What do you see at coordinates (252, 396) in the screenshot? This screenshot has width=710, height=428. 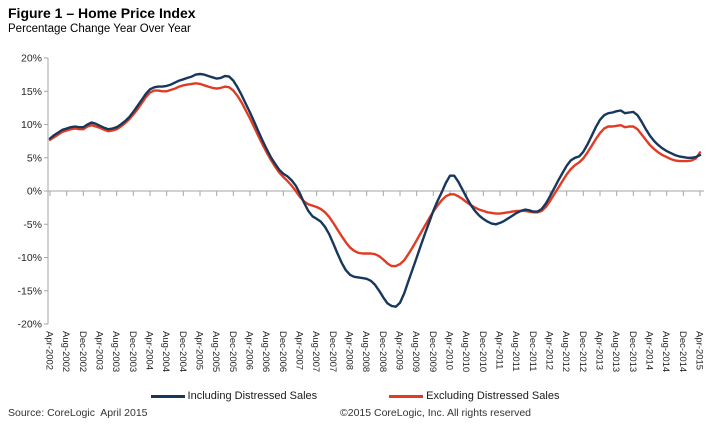 I see `legend-label-including: Including Distressed Sales` at bounding box center [252, 396].